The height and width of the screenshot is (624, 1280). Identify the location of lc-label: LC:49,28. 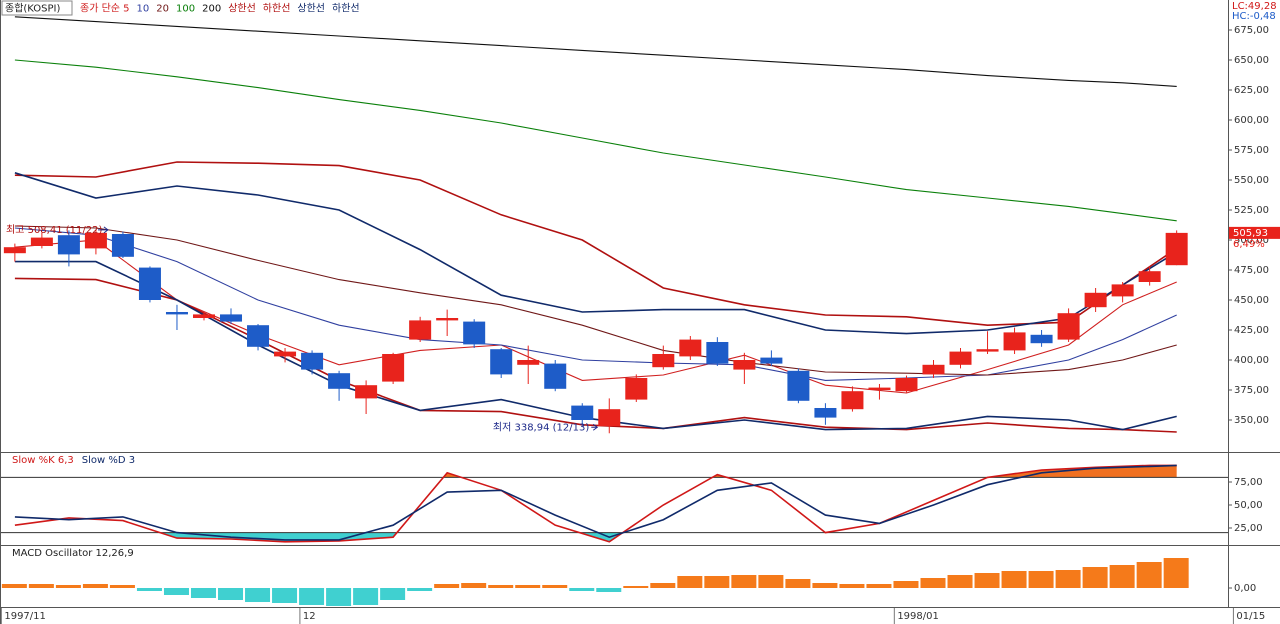
(1254, 6).